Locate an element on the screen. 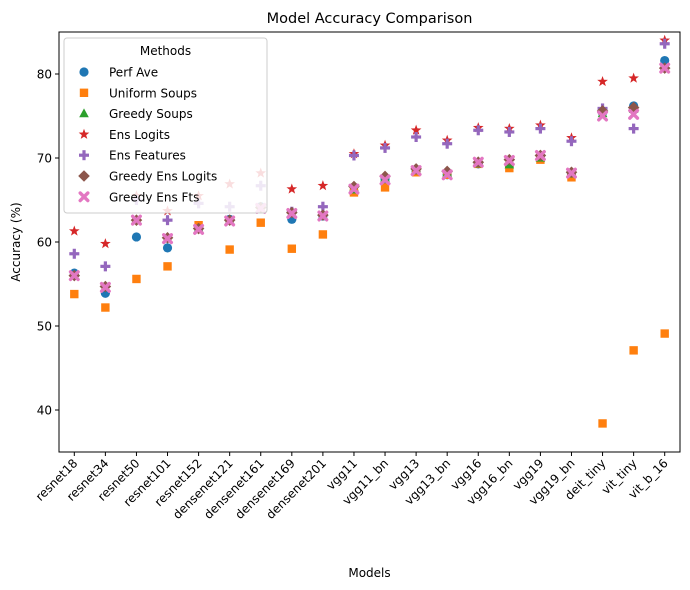 The width and height of the screenshot is (690, 590). legend-item: Ens Features is located at coordinates (132, 156).